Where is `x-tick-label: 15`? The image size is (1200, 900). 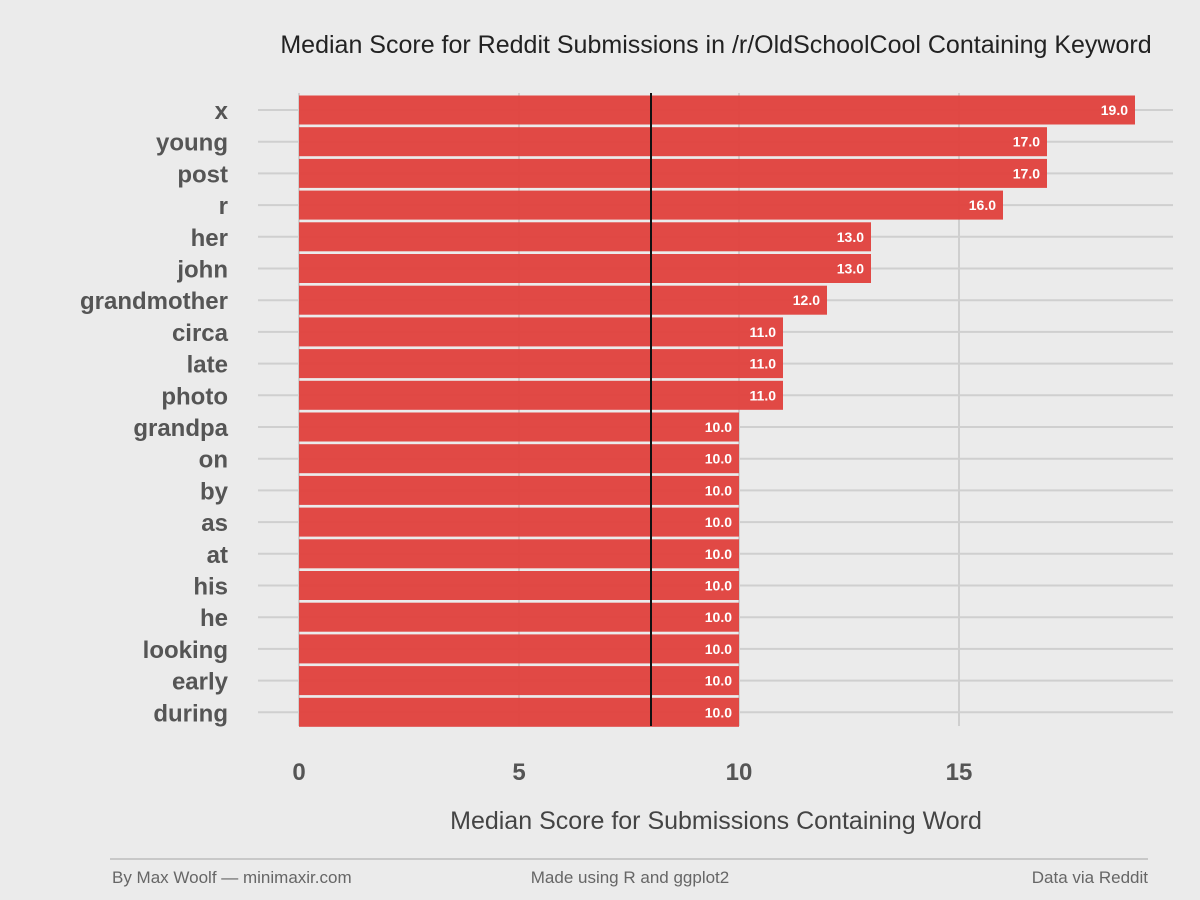 x-tick-label: 15 is located at coordinates (959, 772).